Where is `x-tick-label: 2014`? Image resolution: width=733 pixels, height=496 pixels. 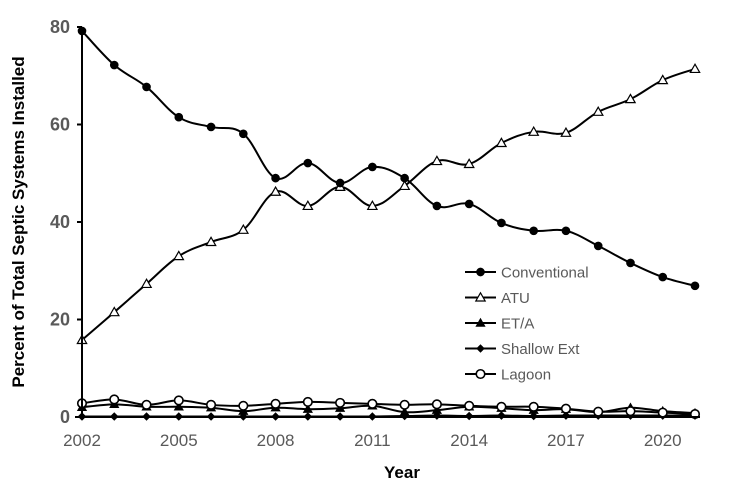 x-tick-label: 2014 is located at coordinates (469, 440).